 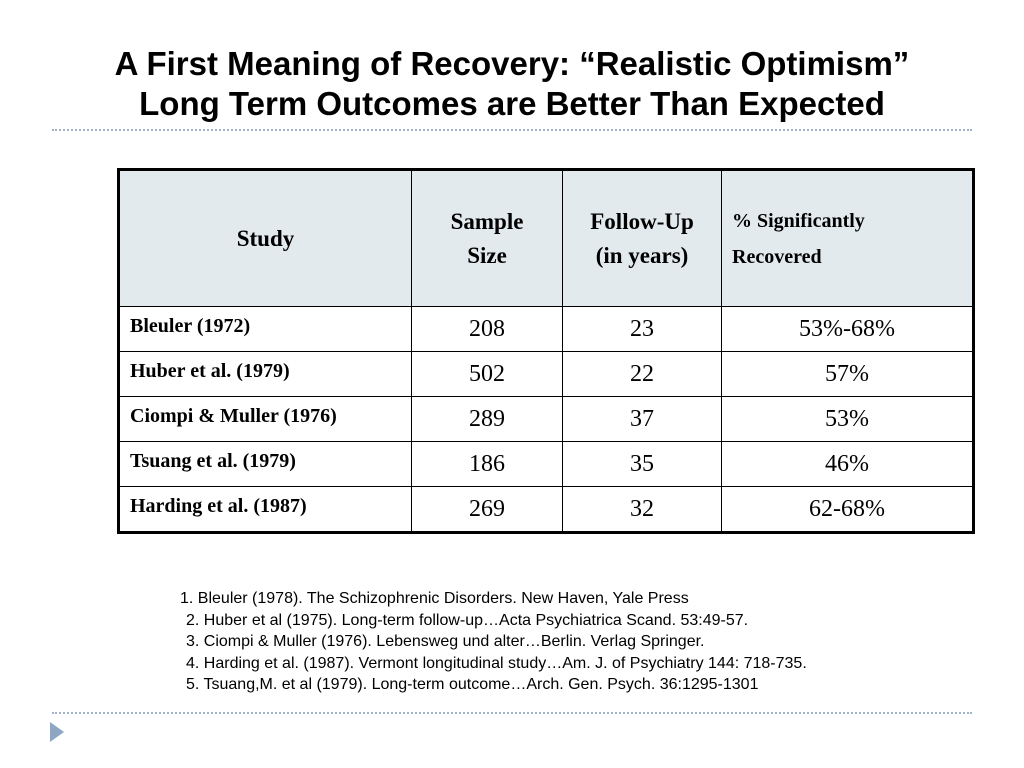 I want to click on cell-follow-up: 22, so click(x=642, y=374).